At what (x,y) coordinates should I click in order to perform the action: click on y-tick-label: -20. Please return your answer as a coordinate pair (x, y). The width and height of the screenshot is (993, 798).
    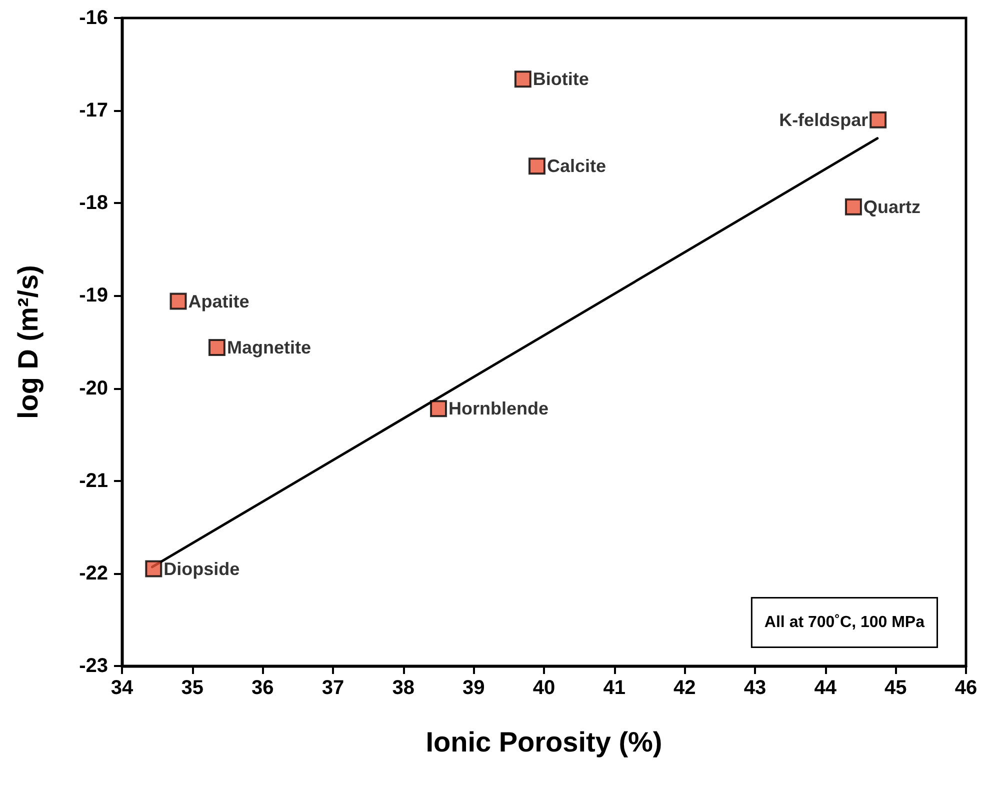
    Looking at the image, I should click on (93, 388).